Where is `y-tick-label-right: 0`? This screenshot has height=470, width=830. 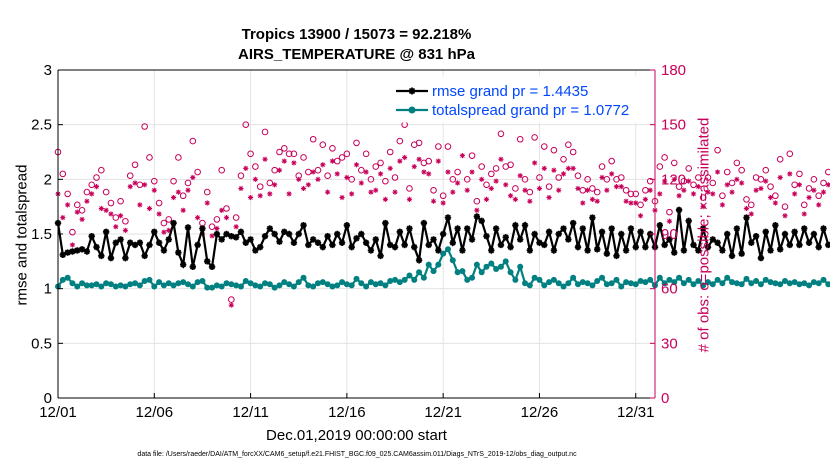 y-tick-label-right: 0 is located at coordinates (665, 398).